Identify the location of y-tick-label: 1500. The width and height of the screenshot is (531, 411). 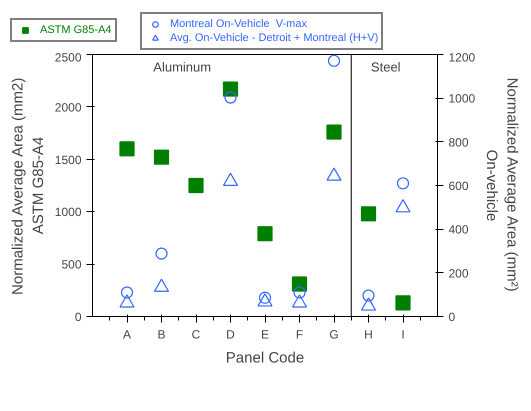
(68, 159).